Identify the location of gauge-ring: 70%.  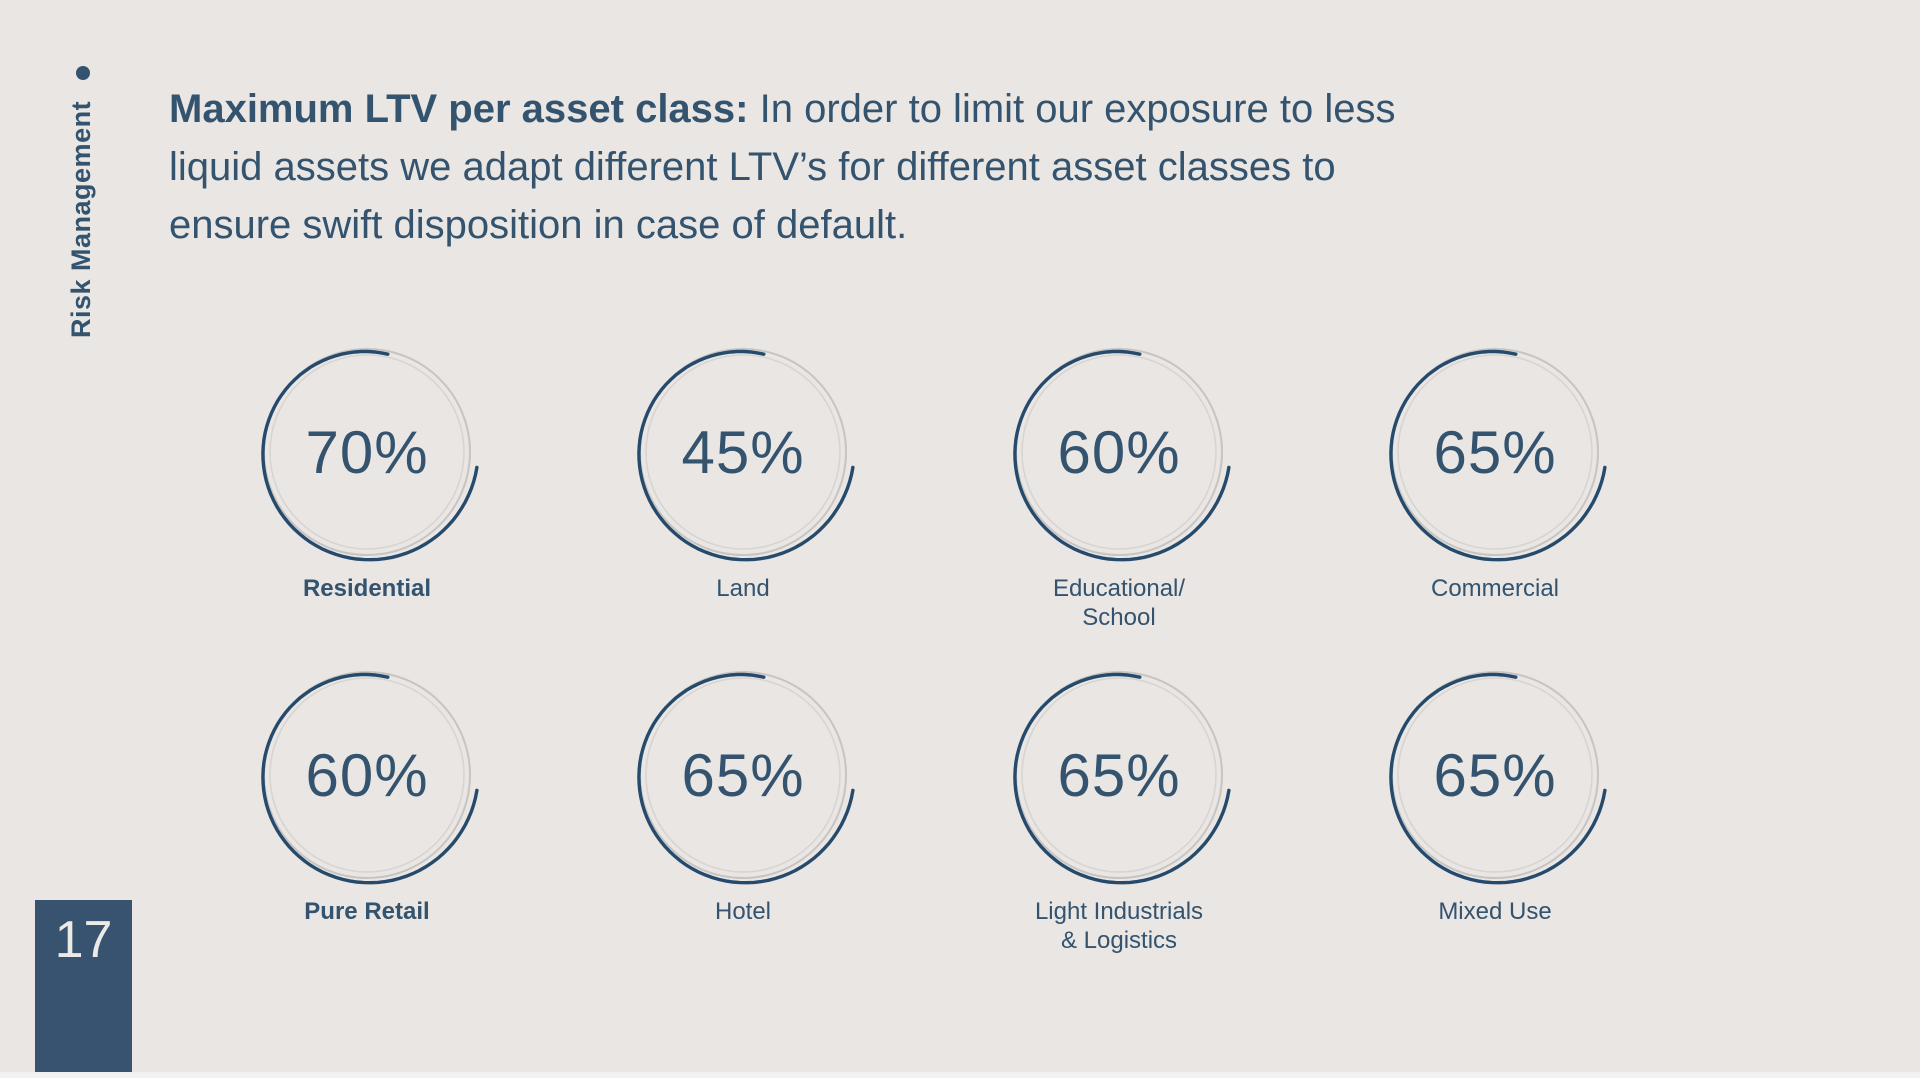
(367, 452).